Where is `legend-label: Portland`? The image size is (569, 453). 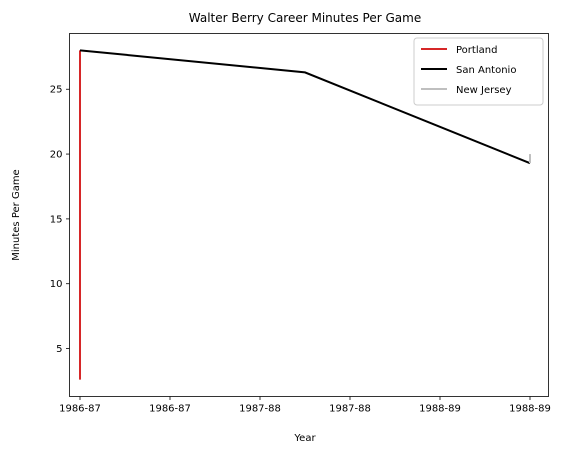 legend-label: Portland is located at coordinates (476, 50).